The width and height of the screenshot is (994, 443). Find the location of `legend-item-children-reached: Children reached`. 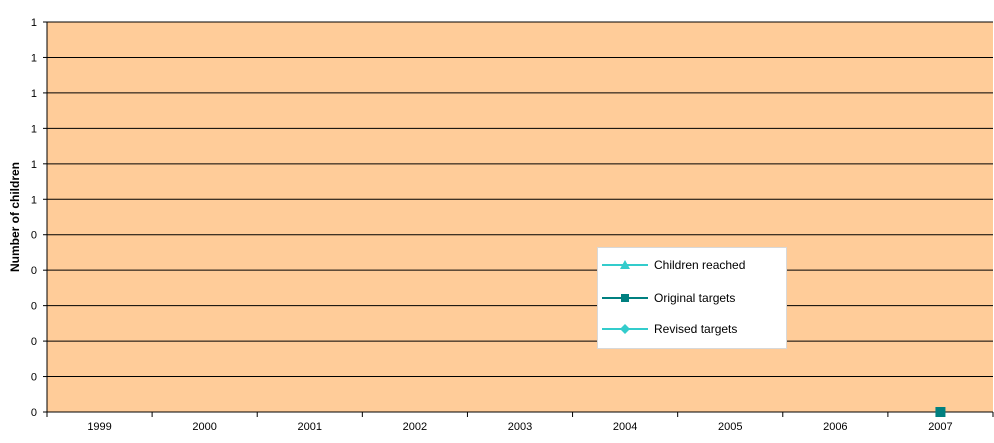

legend-item-children-reached: Children reached is located at coordinates (672, 265).